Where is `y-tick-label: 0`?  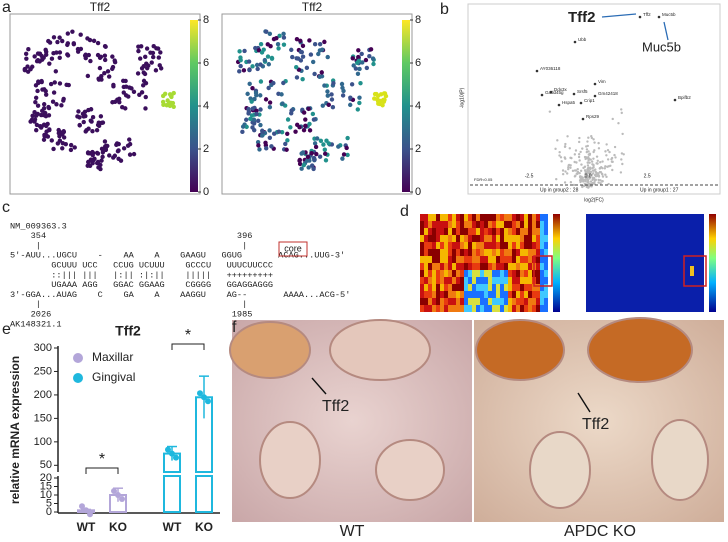
y-tick-label: 0 is located at coordinates (49, 512).